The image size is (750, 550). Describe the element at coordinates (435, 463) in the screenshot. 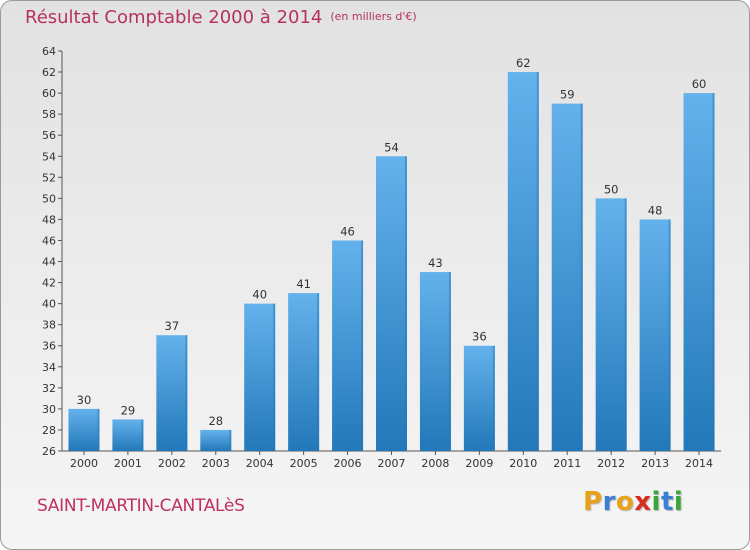

I see `x-tick-label: 2008` at that location.